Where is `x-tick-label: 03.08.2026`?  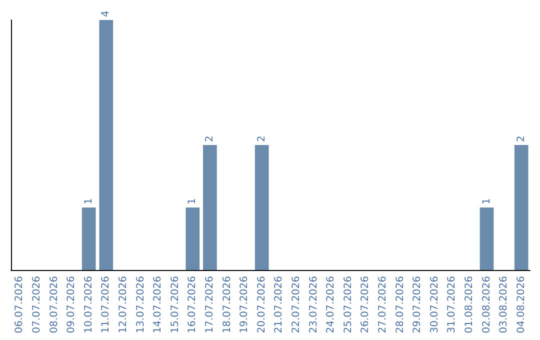 x-tick-label: 03.08.2026 is located at coordinates (504, 305).